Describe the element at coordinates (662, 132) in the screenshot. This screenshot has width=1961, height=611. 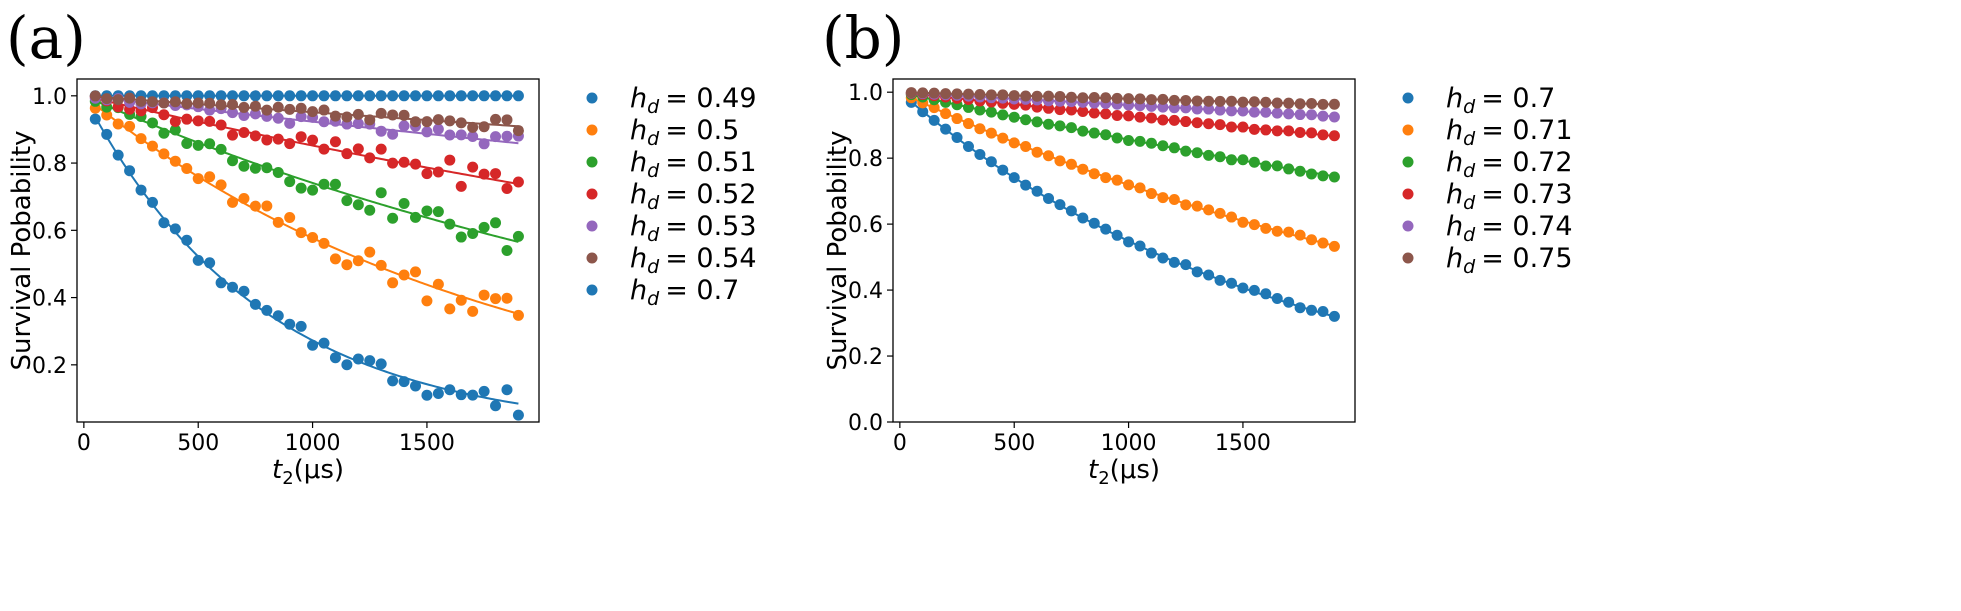
I see `legend-item: hd = 0.5` at that location.